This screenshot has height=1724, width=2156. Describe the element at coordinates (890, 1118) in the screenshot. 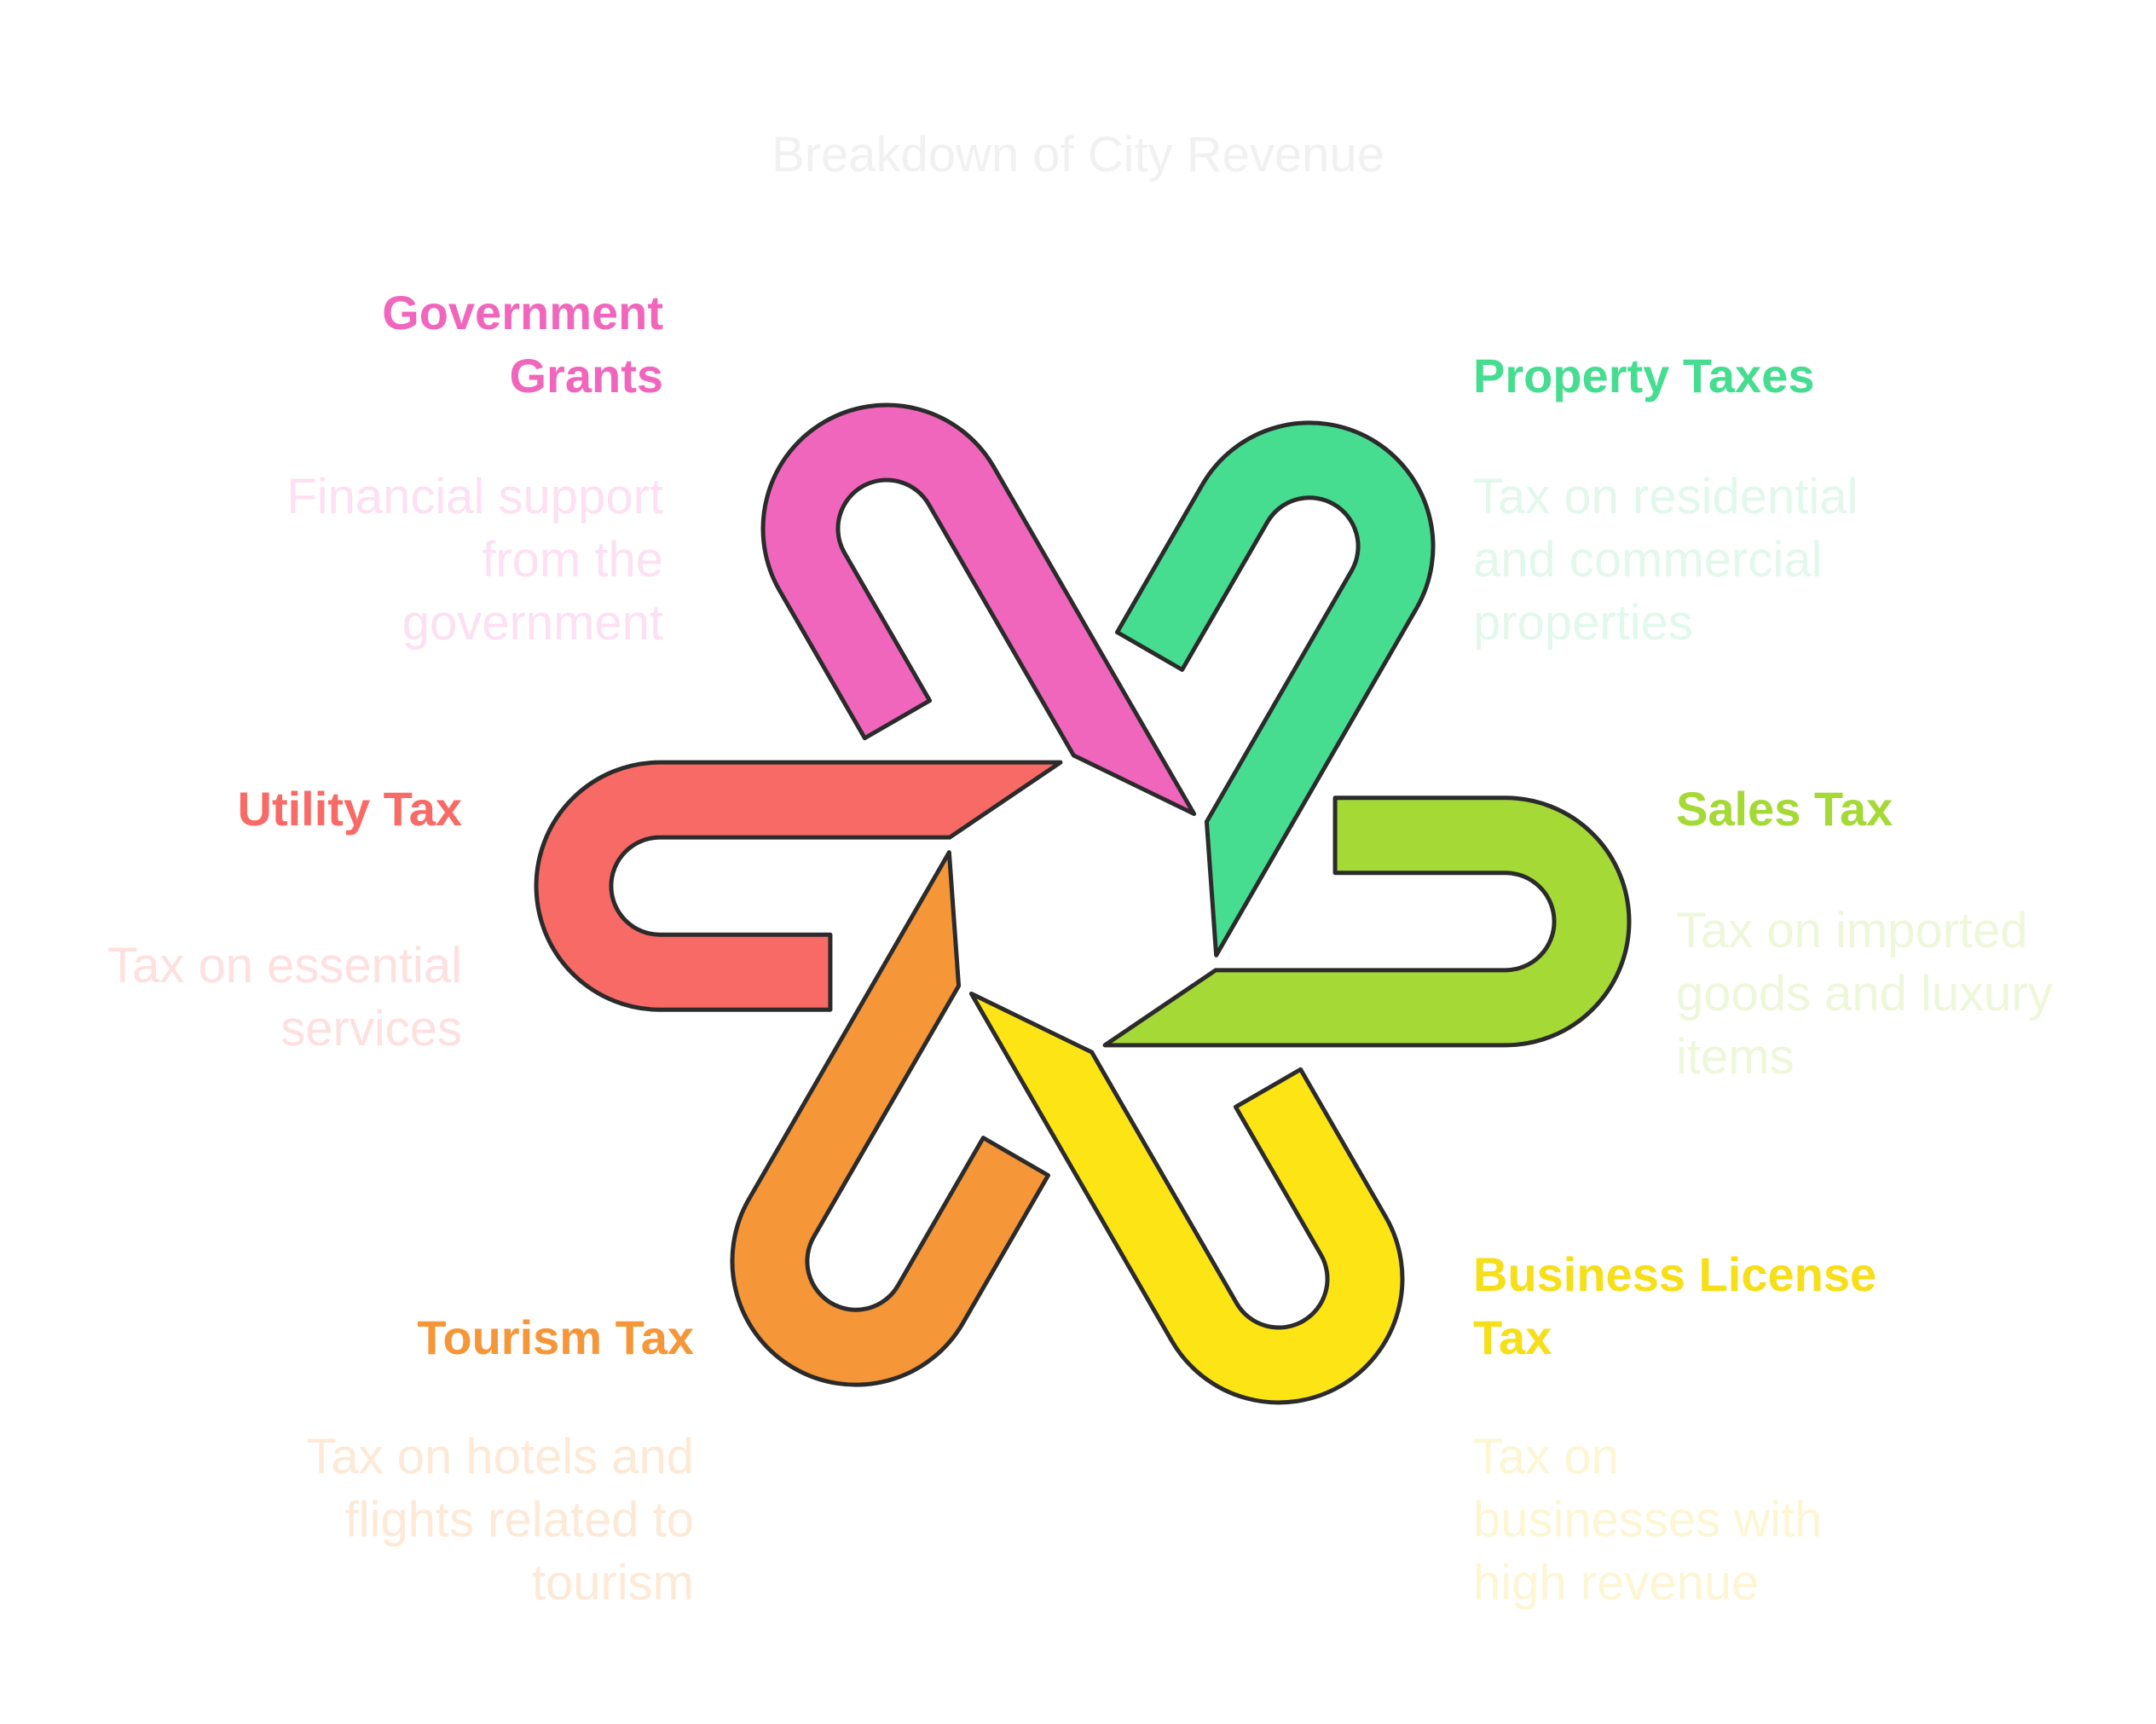

I see `tourism-tax-loop` at that location.